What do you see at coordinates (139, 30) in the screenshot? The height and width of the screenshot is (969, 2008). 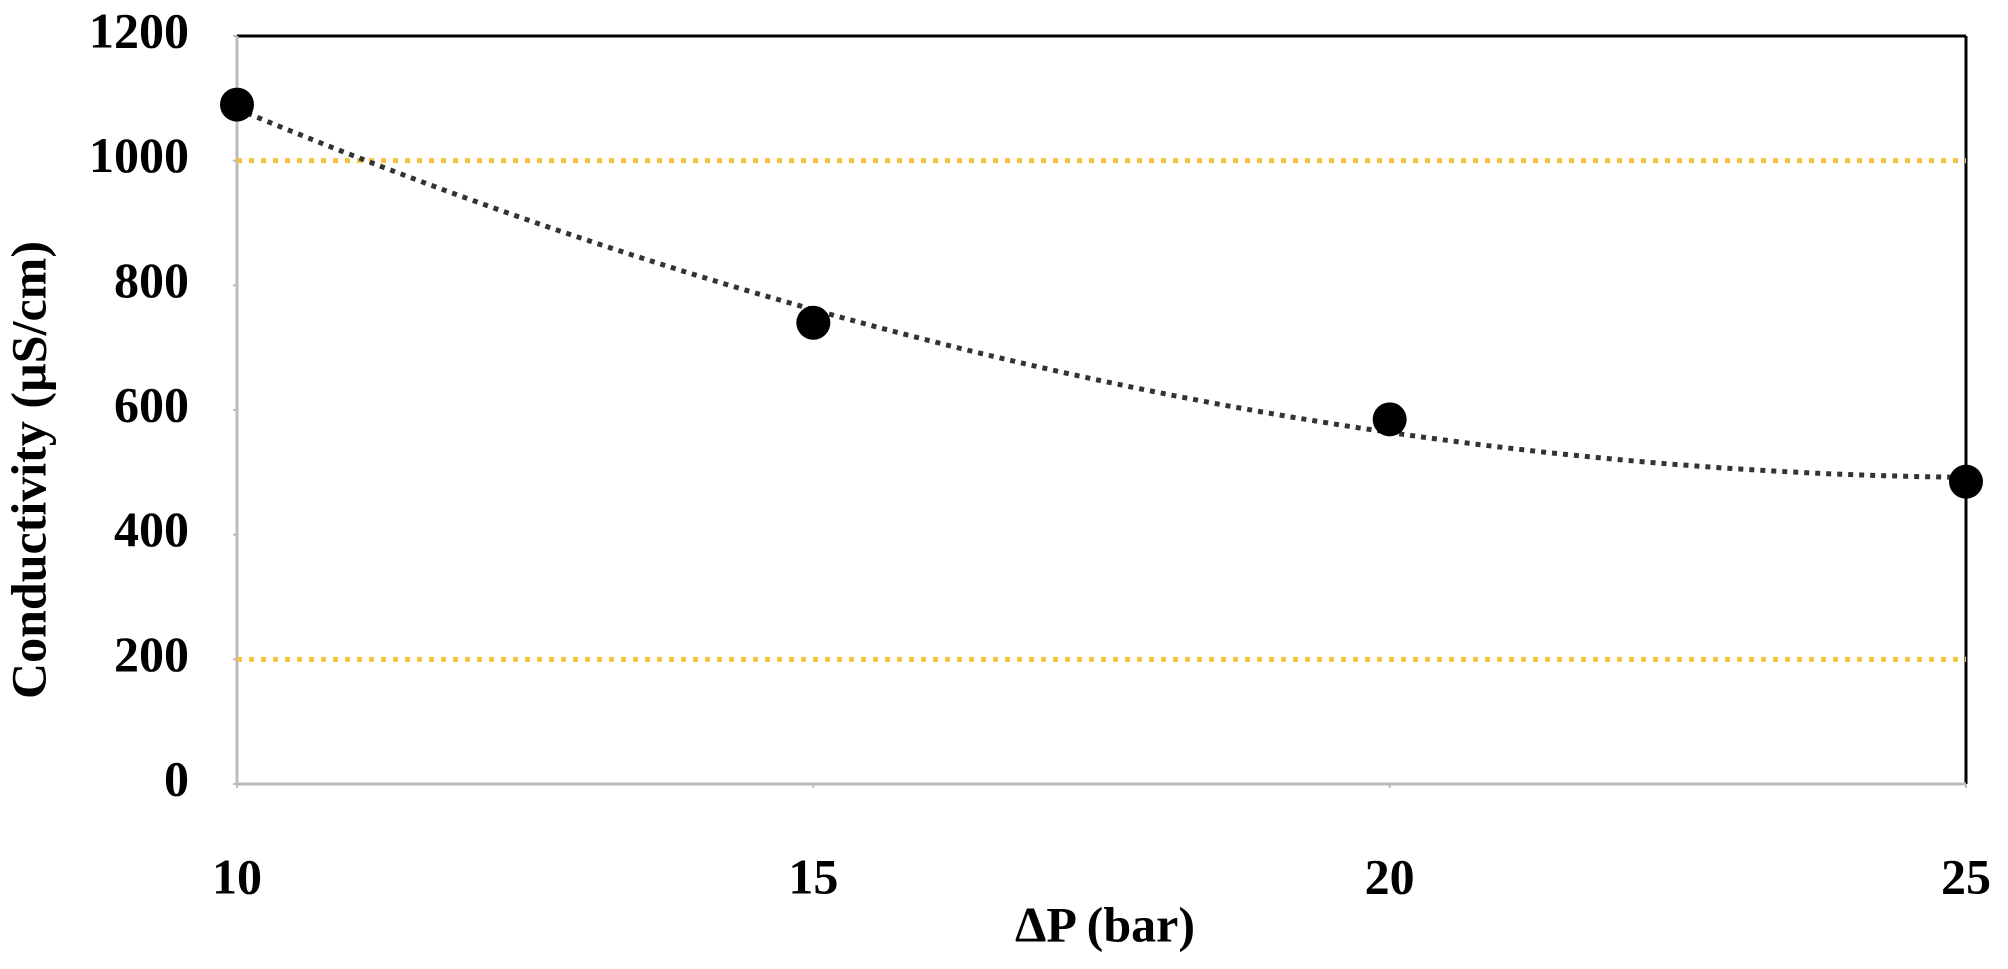 I see `y-tick-label: 1200` at bounding box center [139, 30].